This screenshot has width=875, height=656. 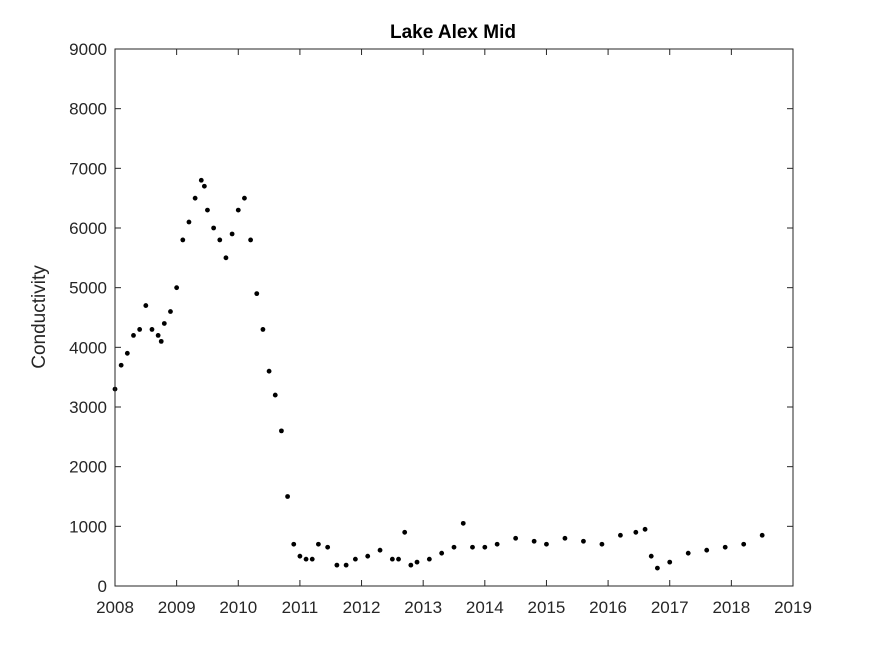 What do you see at coordinates (88, 288) in the screenshot?
I see `y-tick-label: 5000` at bounding box center [88, 288].